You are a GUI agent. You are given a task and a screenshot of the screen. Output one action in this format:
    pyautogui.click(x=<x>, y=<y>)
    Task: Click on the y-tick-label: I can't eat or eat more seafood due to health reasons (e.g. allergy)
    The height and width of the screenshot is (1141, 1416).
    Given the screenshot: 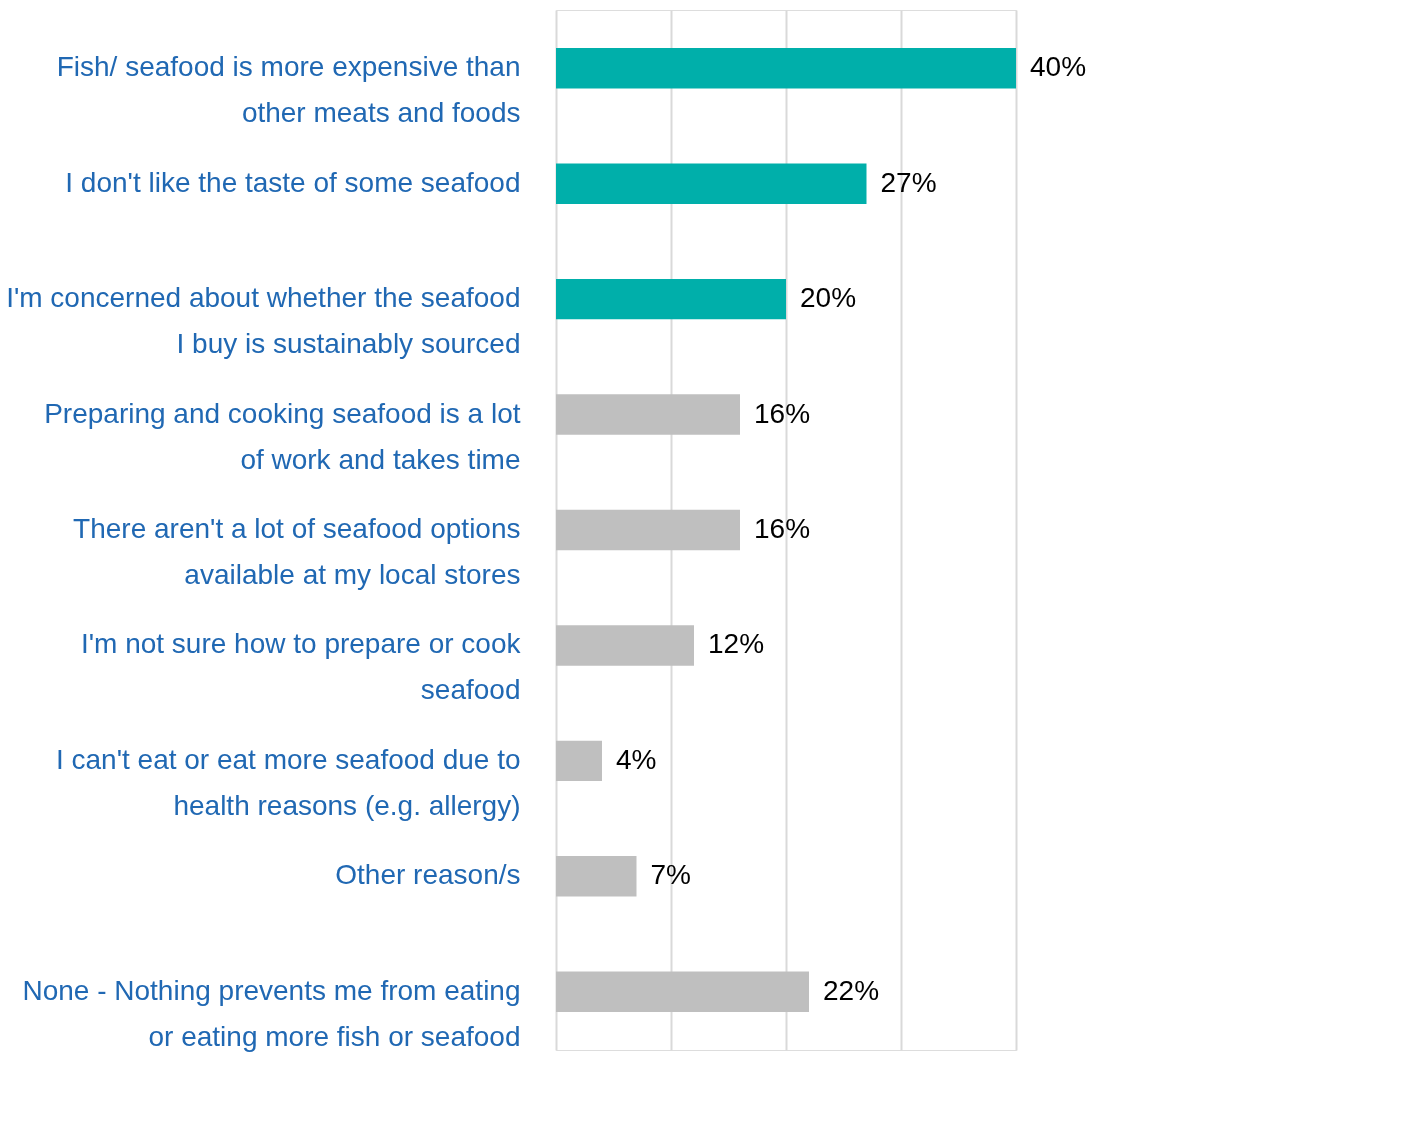 What is the action you would take?
    pyautogui.click(x=288, y=782)
    